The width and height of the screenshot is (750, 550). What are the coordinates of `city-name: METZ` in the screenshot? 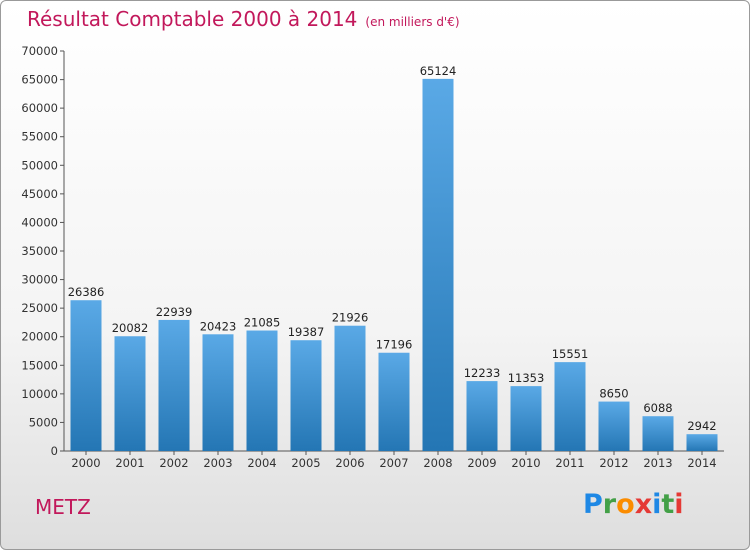 It's located at (63, 507).